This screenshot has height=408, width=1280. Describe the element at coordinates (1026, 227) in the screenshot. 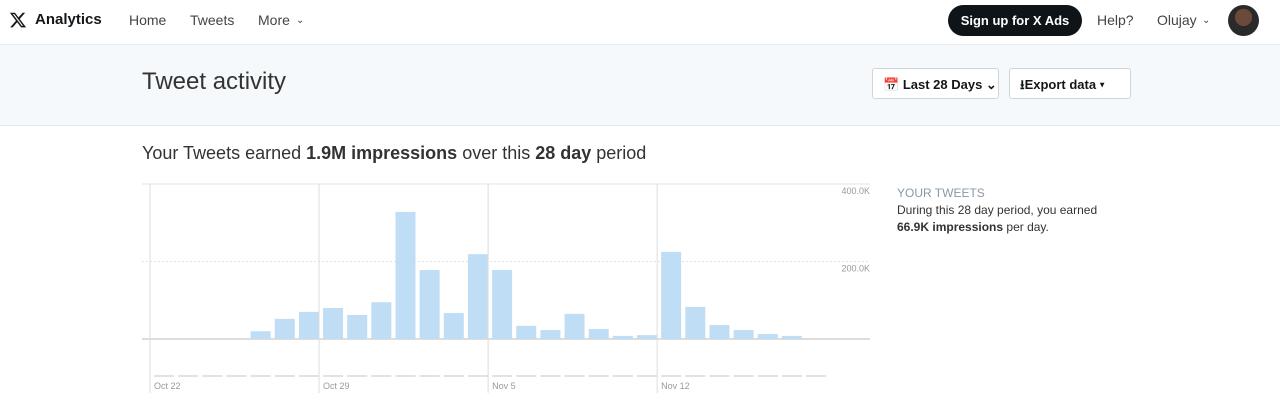

I see `sidebar-text: per day.` at that location.